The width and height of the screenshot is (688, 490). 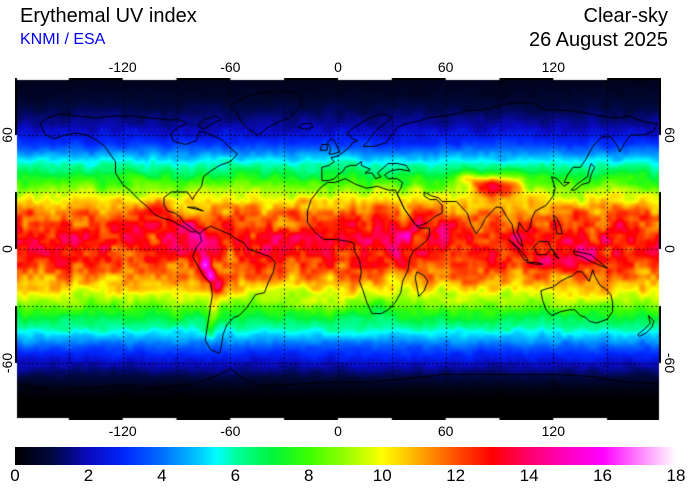 I want to click on institution-label: KNMI / ESA, so click(x=63, y=39).